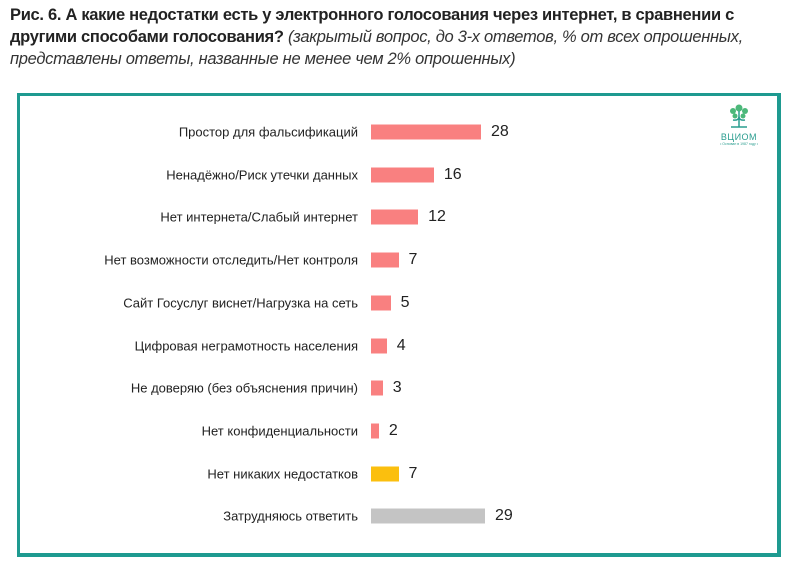 This screenshot has width=800, height=568. I want to click on value-label: 28, so click(500, 131).